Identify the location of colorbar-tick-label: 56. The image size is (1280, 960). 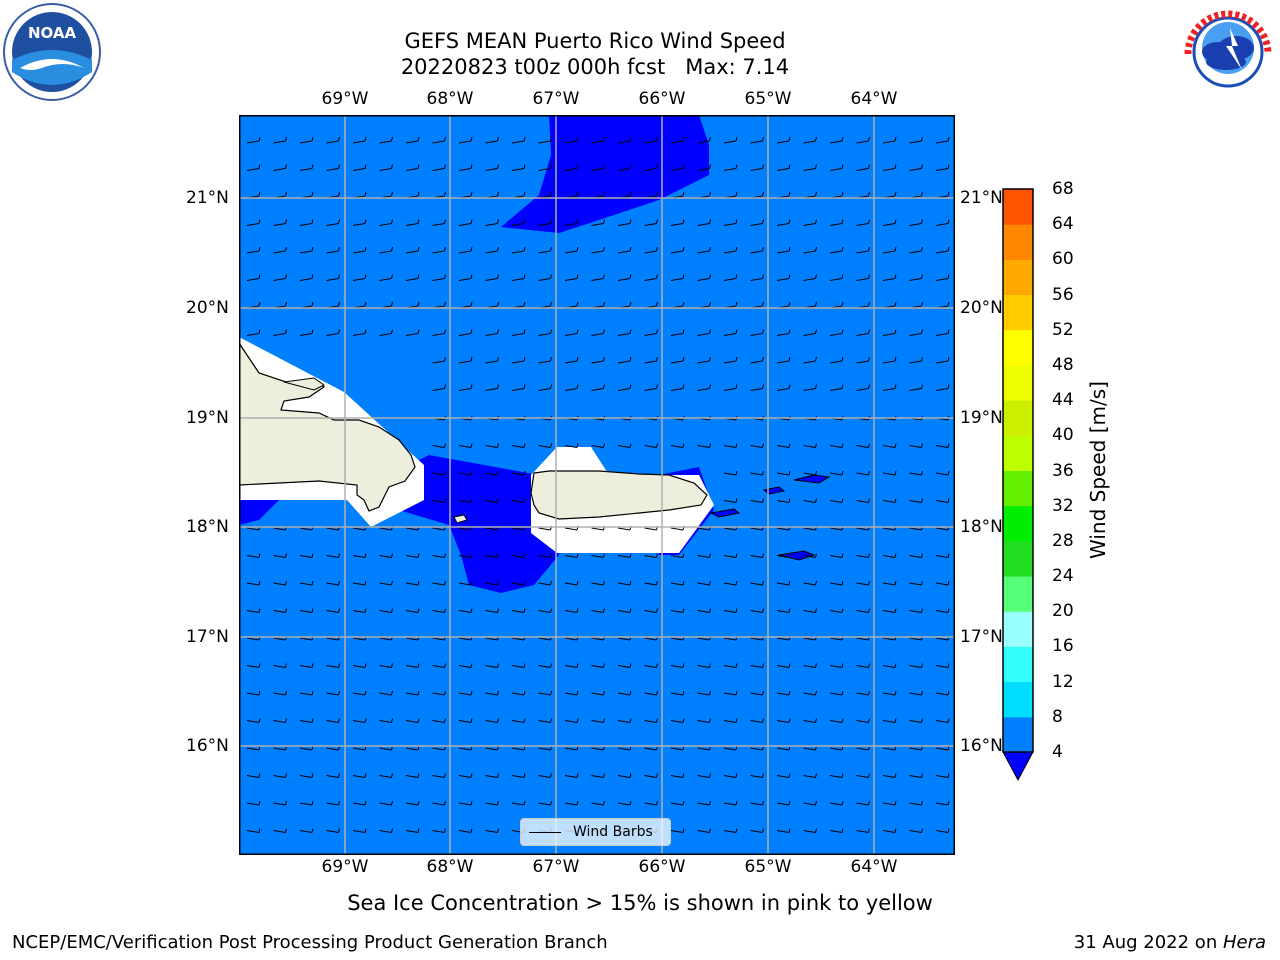
(1063, 294).